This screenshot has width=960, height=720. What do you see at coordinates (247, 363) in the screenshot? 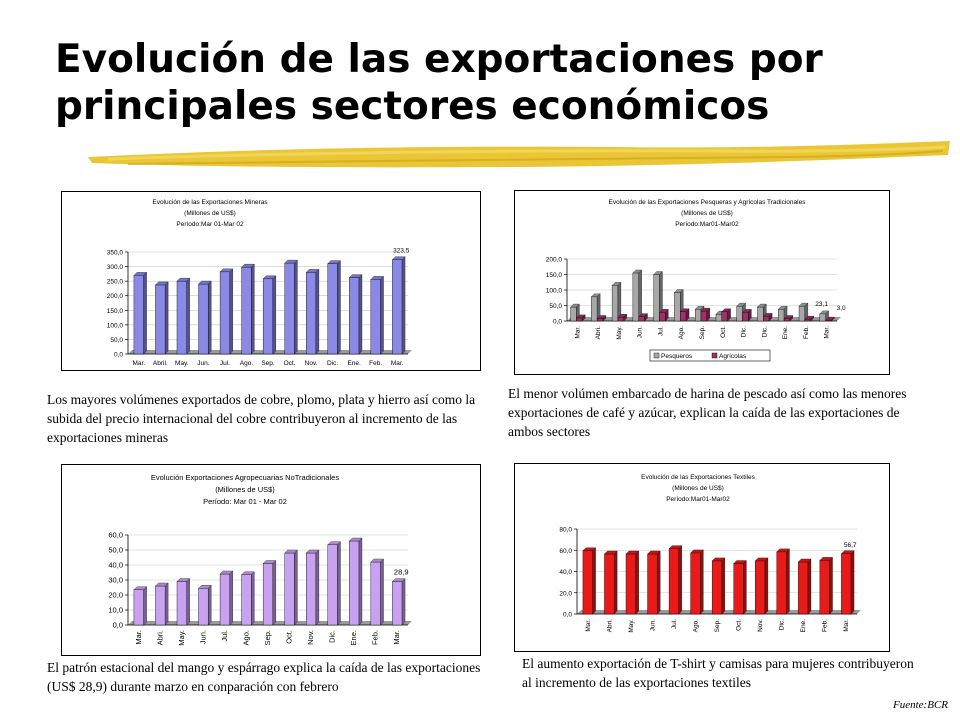
I see `x-tick-label: Ago.` at bounding box center [247, 363].